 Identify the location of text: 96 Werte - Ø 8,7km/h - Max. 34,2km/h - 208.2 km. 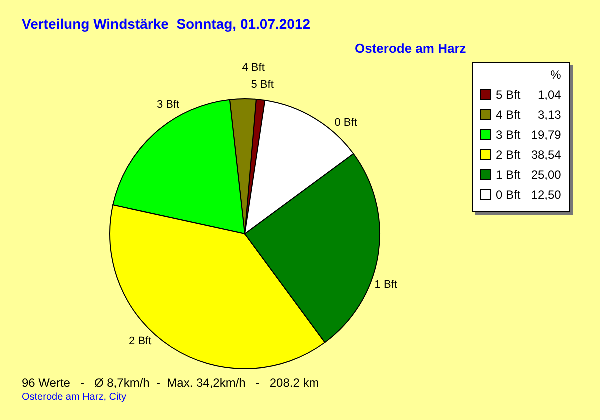
(171, 383).